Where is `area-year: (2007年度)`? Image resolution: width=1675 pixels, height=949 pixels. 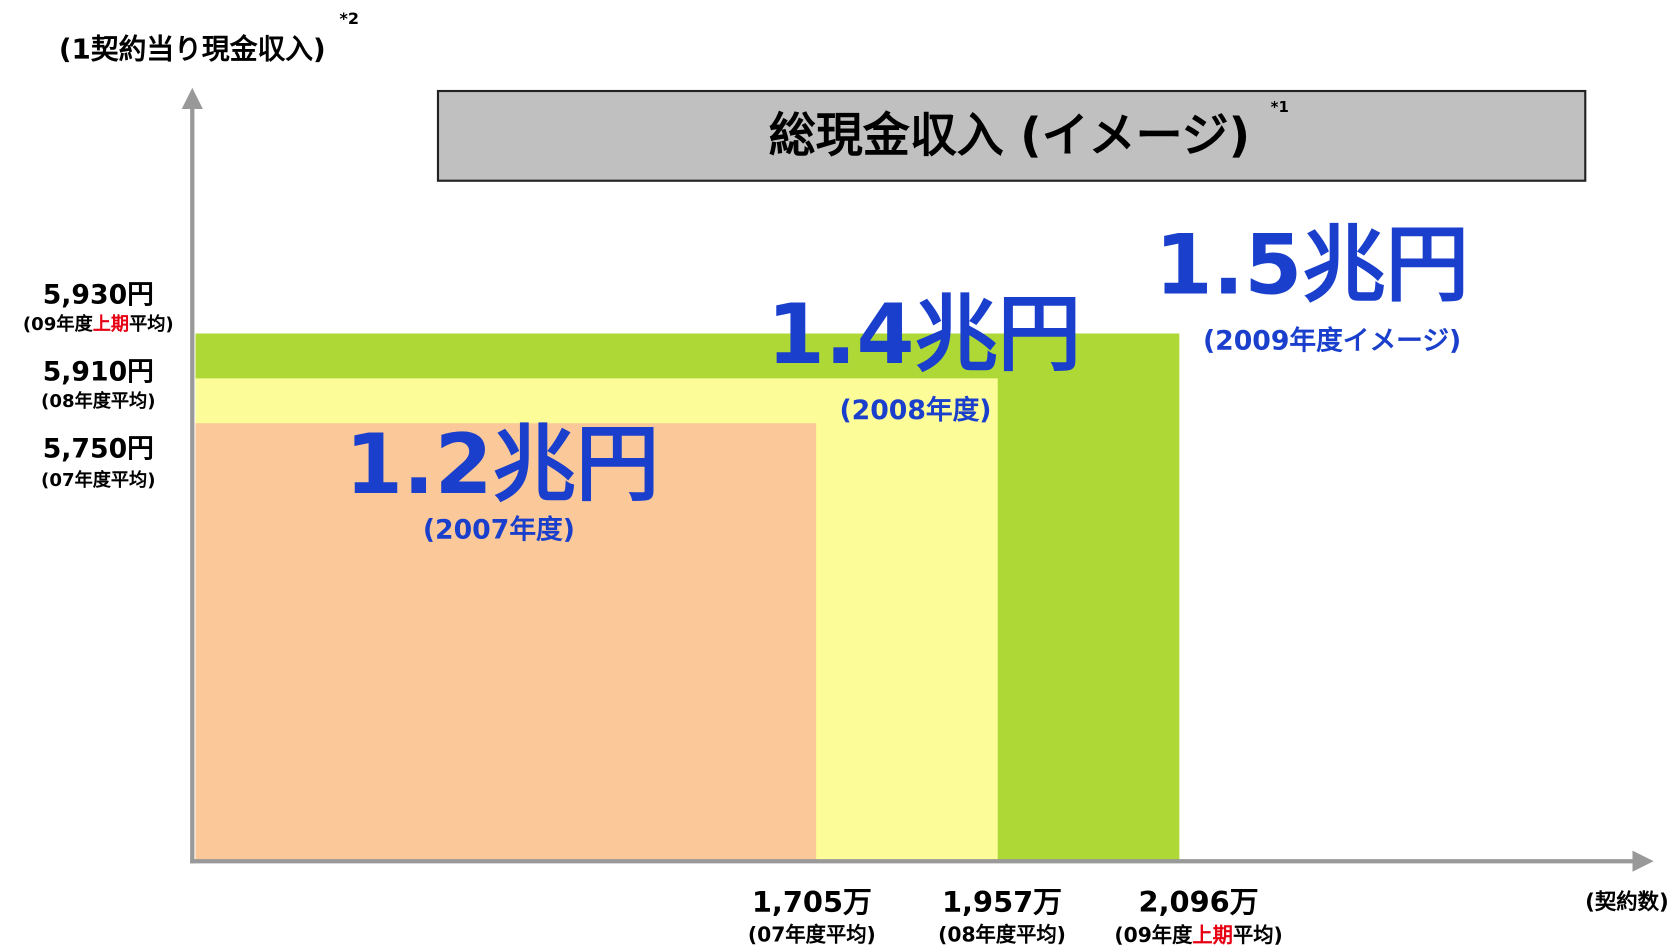
area-year: (2007年度) is located at coordinates (499, 530).